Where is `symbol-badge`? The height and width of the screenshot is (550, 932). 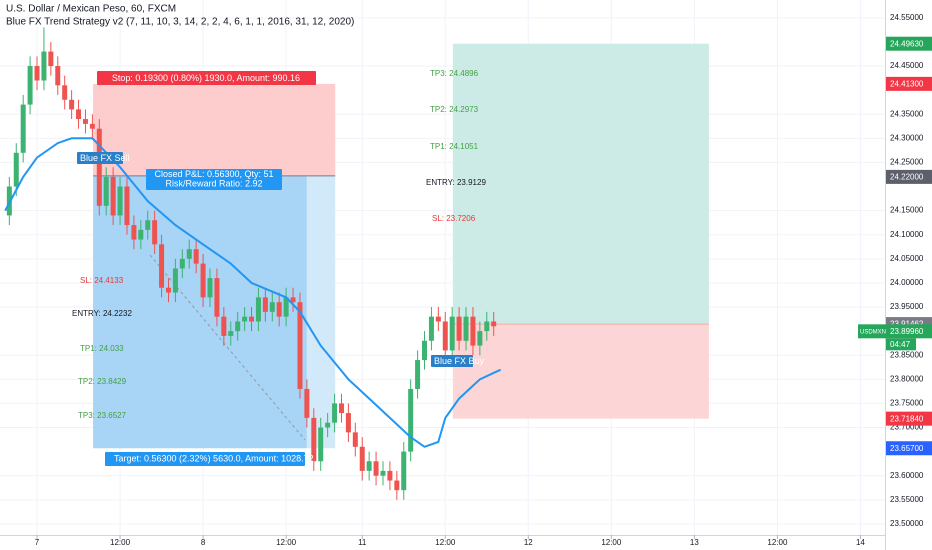 symbol-badge is located at coordinates (872, 331).